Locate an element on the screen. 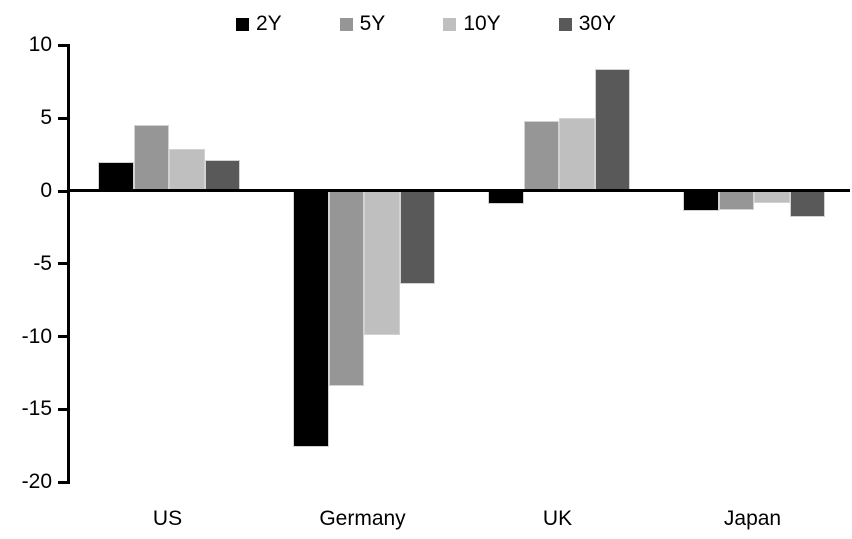  bar-2y-japan is located at coordinates (701, 201).